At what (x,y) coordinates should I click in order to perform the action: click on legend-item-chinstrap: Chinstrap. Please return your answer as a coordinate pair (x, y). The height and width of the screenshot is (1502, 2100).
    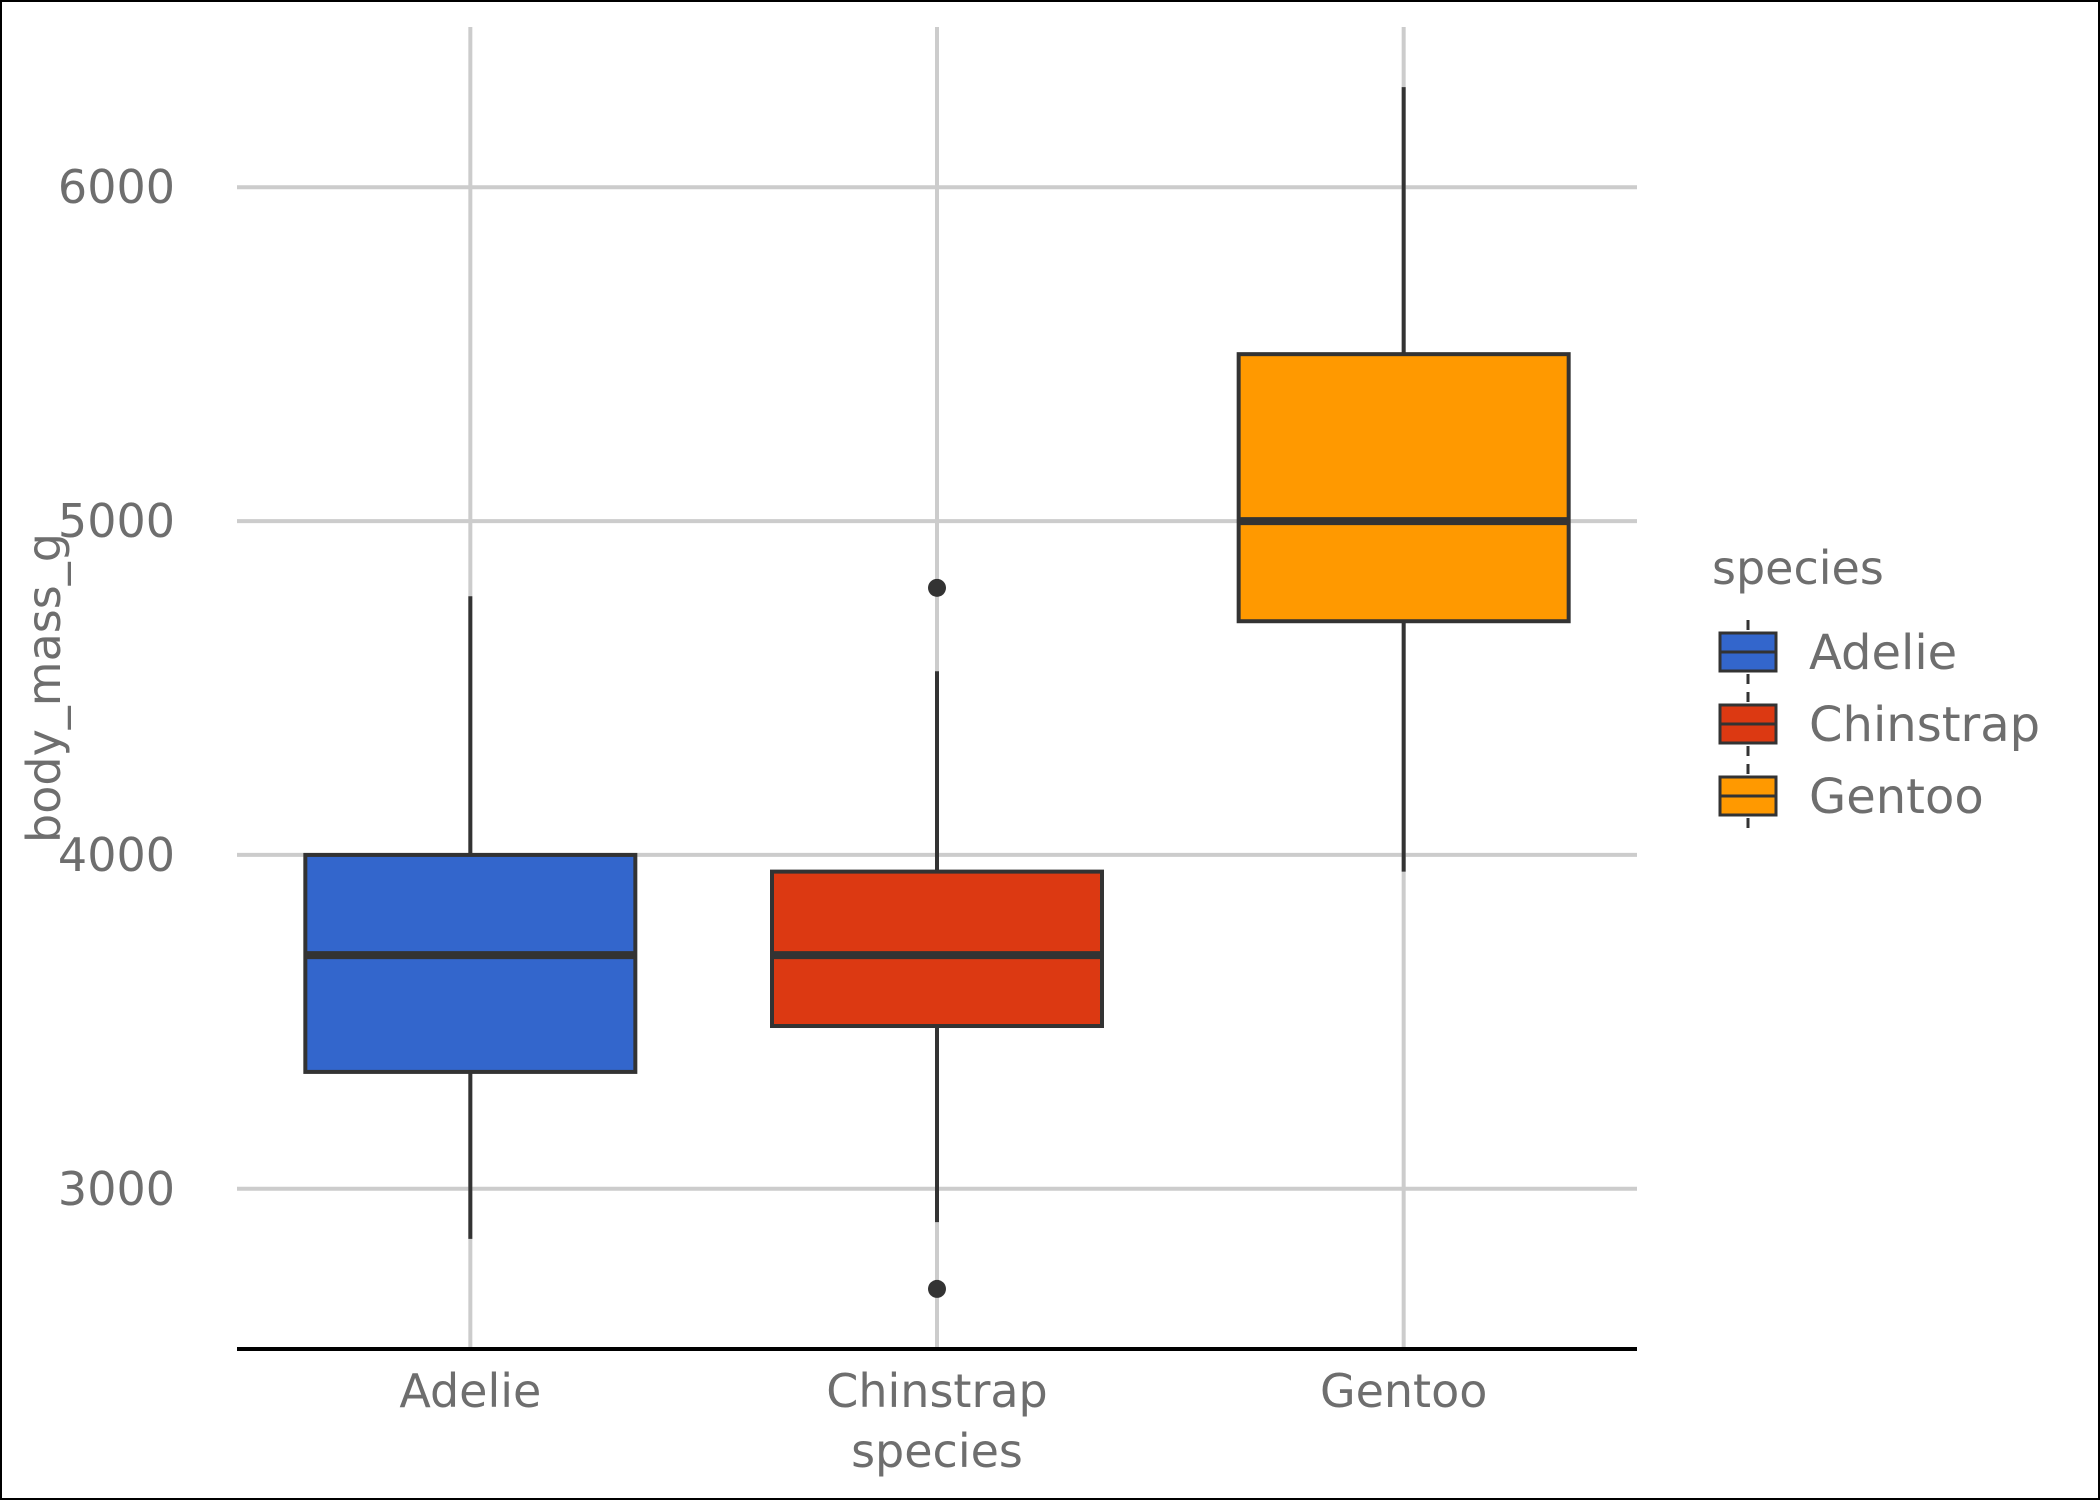
    Looking at the image, I should click on (1879, 724).